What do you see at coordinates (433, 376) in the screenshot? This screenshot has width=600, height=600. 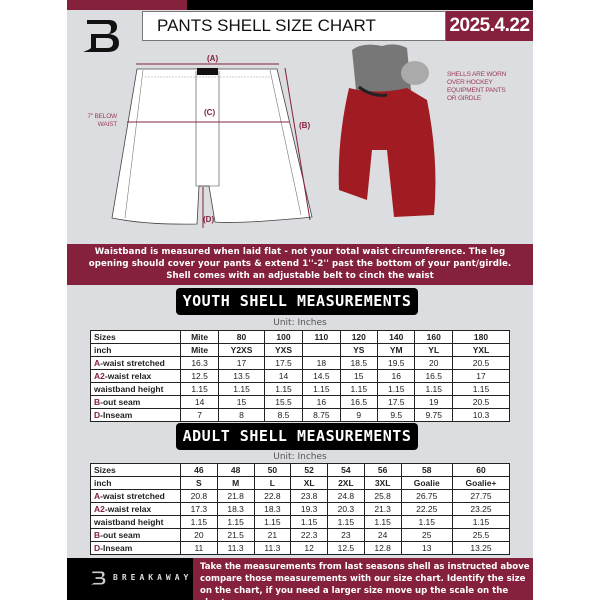 I see `table-cell: 16.5` at bounding box center [433, 376].